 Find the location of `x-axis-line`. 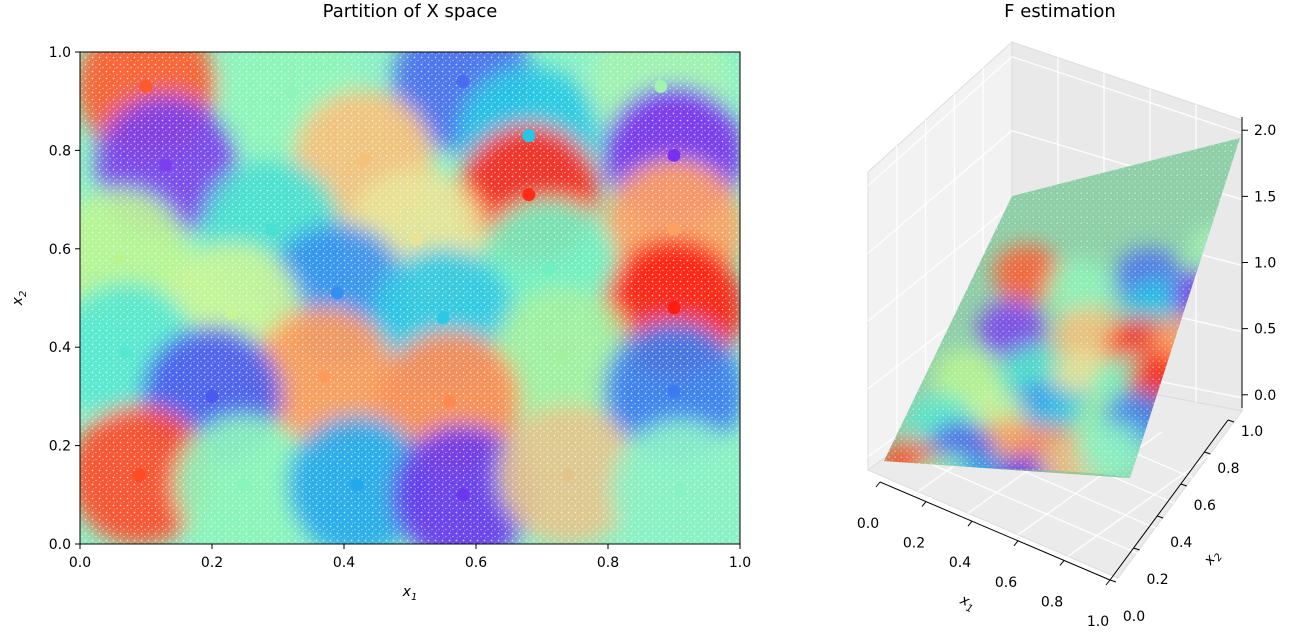

x-axis-line is located at coordinates (995, 531).